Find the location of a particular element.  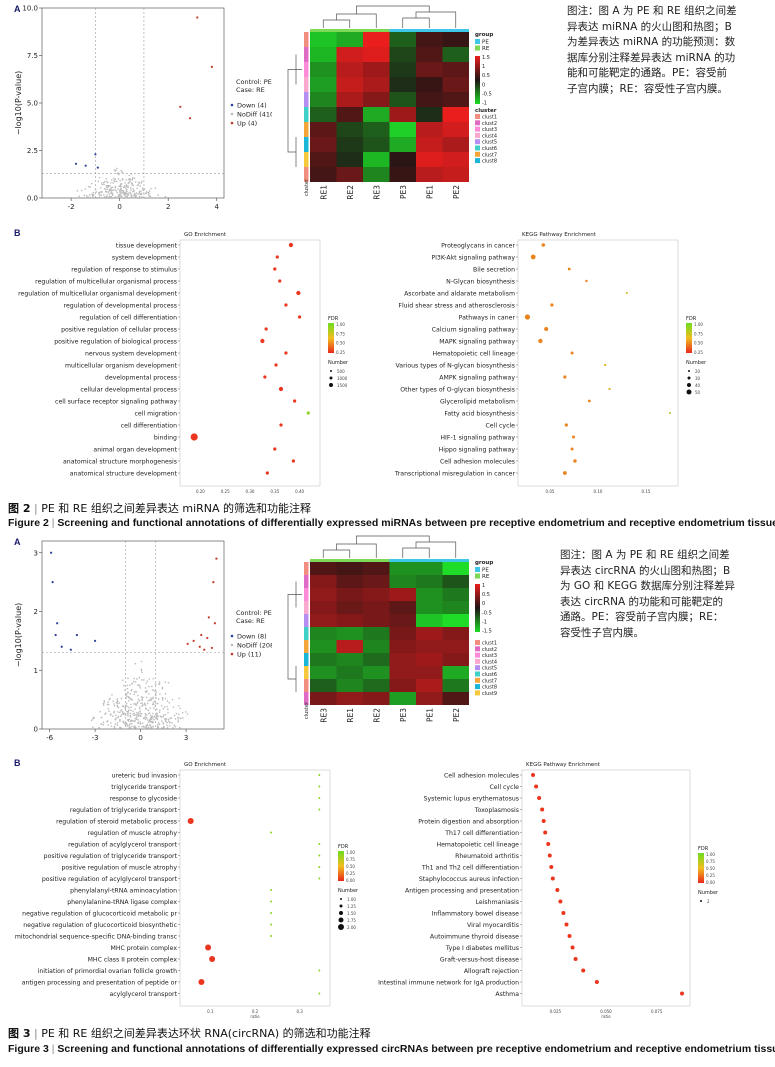

f3go-term-label: acylglycerol transport is located at coordinates (143, 994).